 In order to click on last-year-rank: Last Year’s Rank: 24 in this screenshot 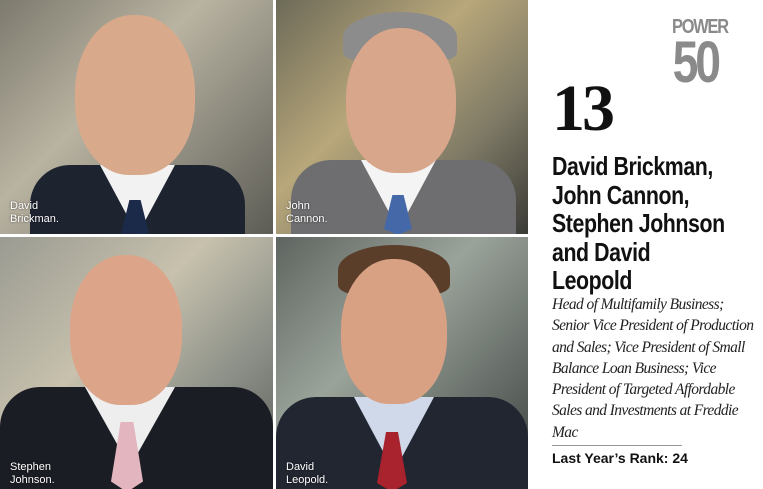, I will do `click(620, 458)`.